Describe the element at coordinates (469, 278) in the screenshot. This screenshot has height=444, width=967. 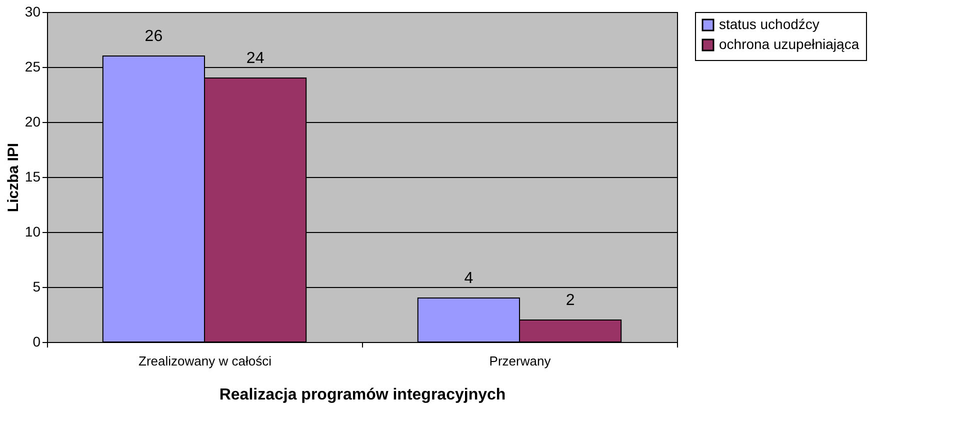
I see `data-label: 4` at that location.